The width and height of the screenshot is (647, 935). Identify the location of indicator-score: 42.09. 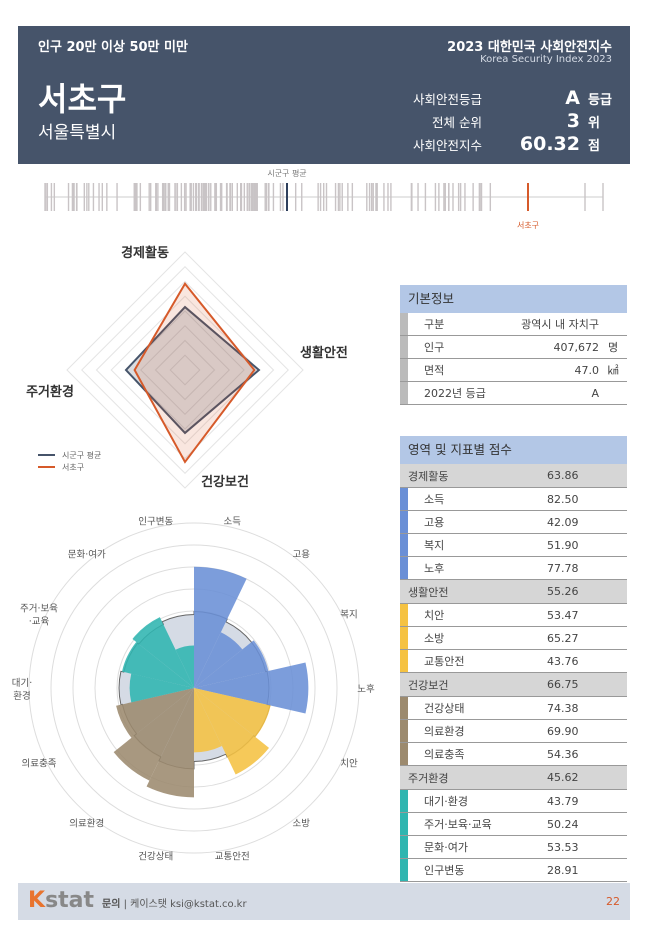
(563, 522).